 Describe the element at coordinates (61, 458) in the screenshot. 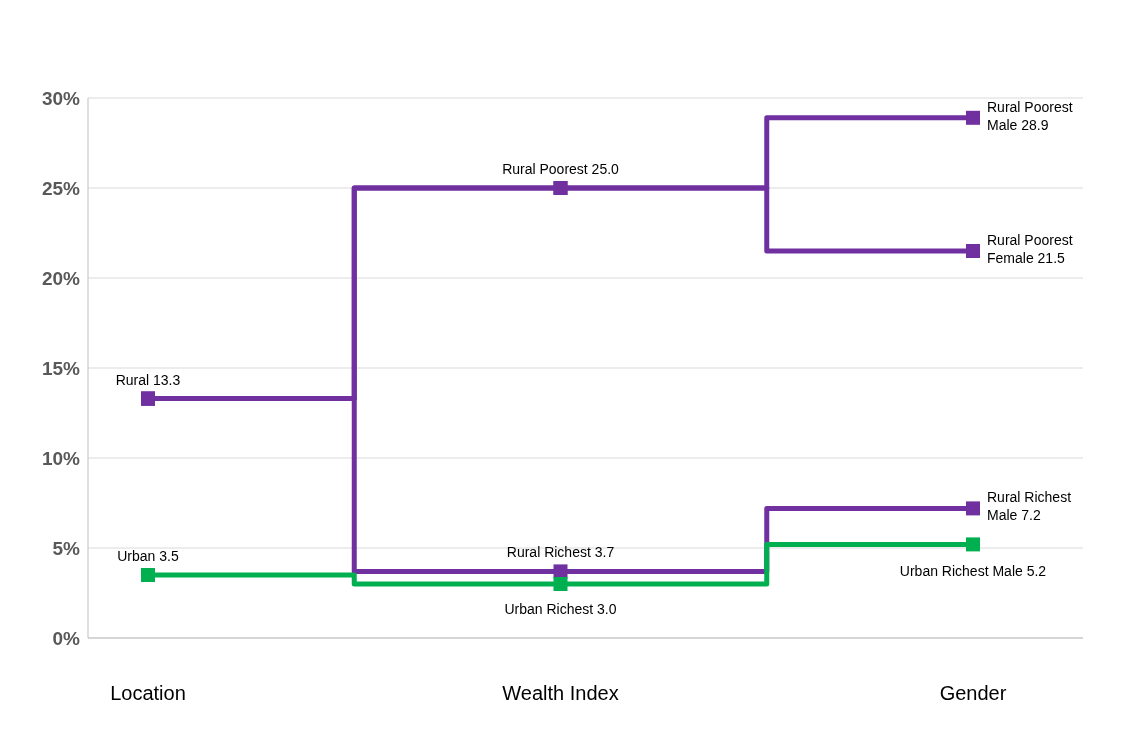

I see `y-tick-label: 10%` at that location.